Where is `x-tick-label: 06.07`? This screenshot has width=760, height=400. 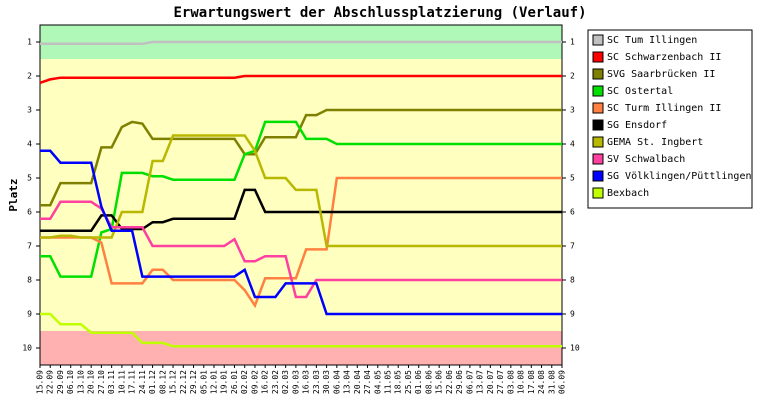
x-tick-label: 06.07 is located at coordinates (469, 382).